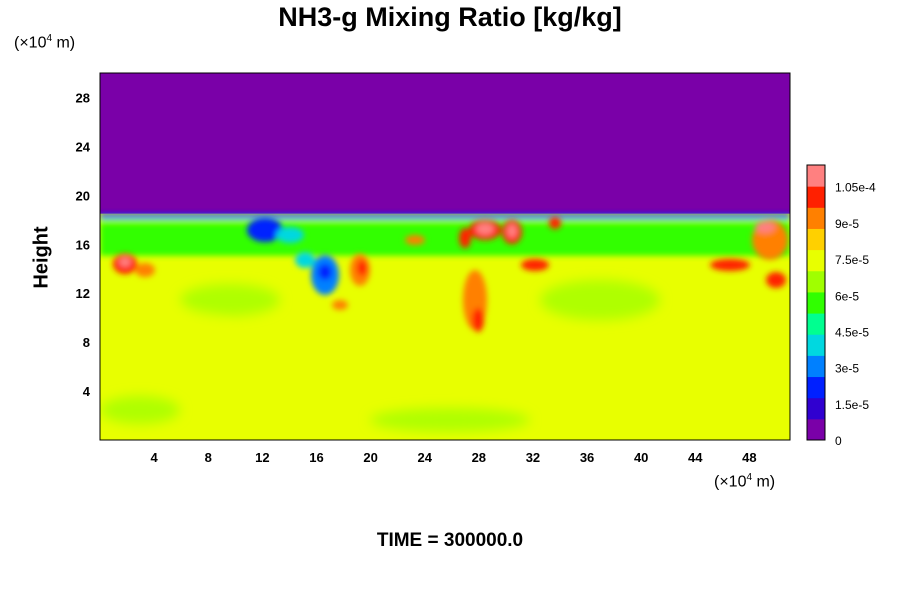 The image size is (900, 600). I want to click on colorbar-tick-label: 7.5e-5, so click(852, 260).